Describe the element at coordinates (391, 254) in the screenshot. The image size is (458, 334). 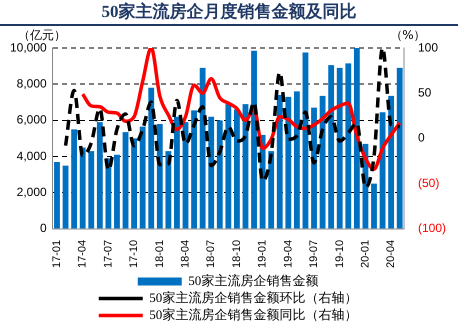
I see `x-tick-label: 20-04` at that location.